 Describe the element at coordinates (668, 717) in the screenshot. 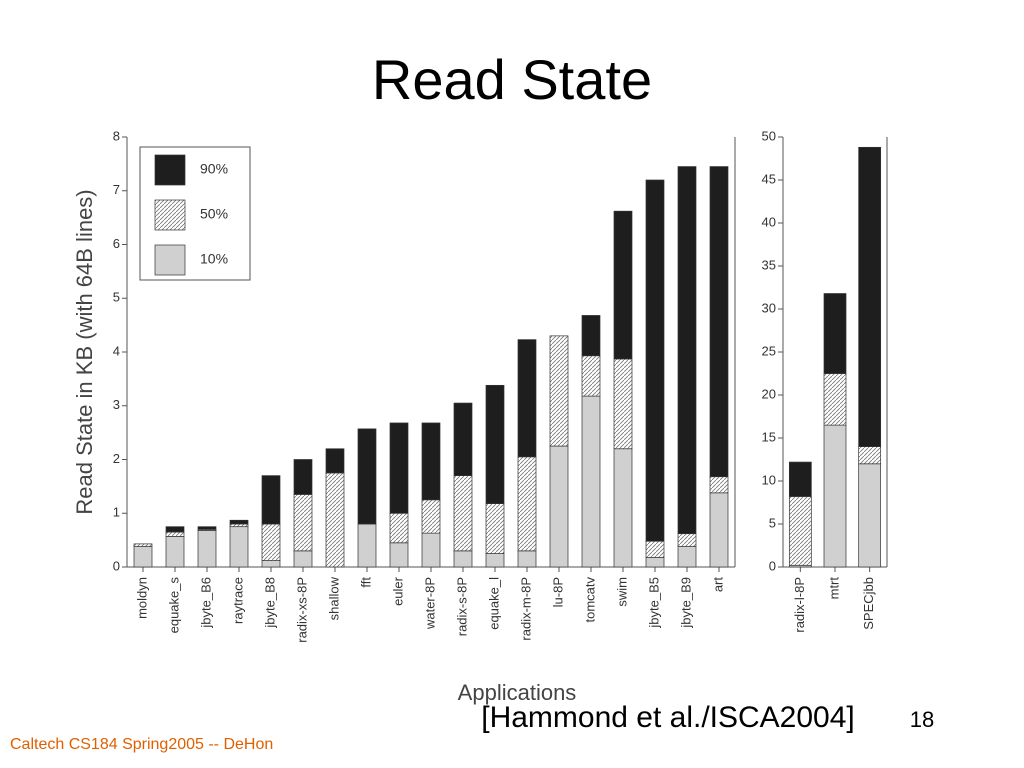

I see `citation: [Hammond et al./ISCA2004]` at that location.